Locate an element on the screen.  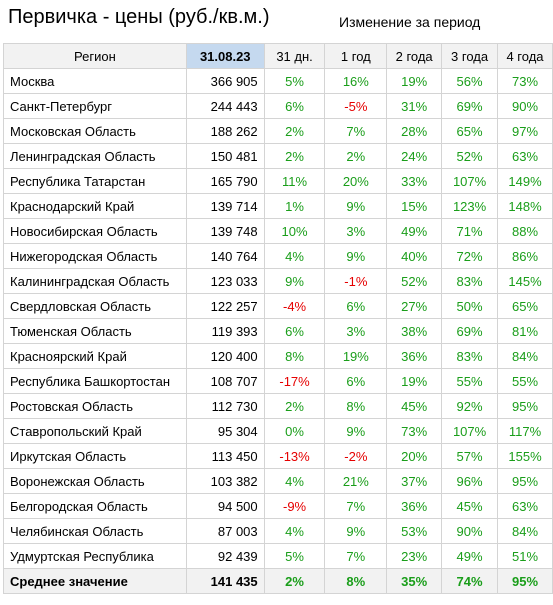
change-value: -2% is located at coordinates (356, 456).